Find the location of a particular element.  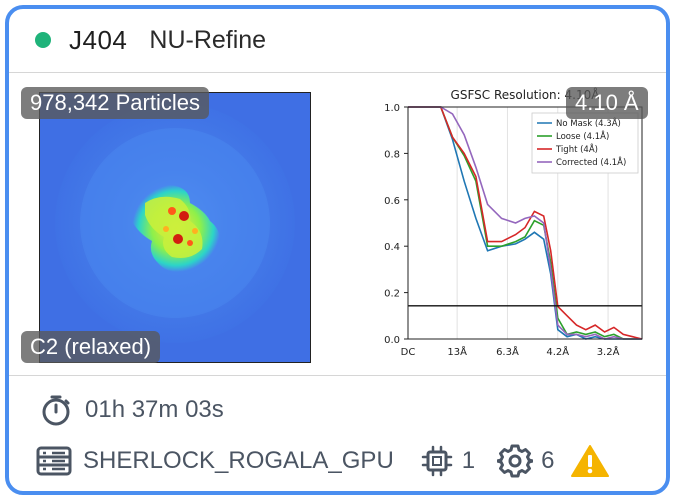

gear-icon is located at coordinates (515, 461).